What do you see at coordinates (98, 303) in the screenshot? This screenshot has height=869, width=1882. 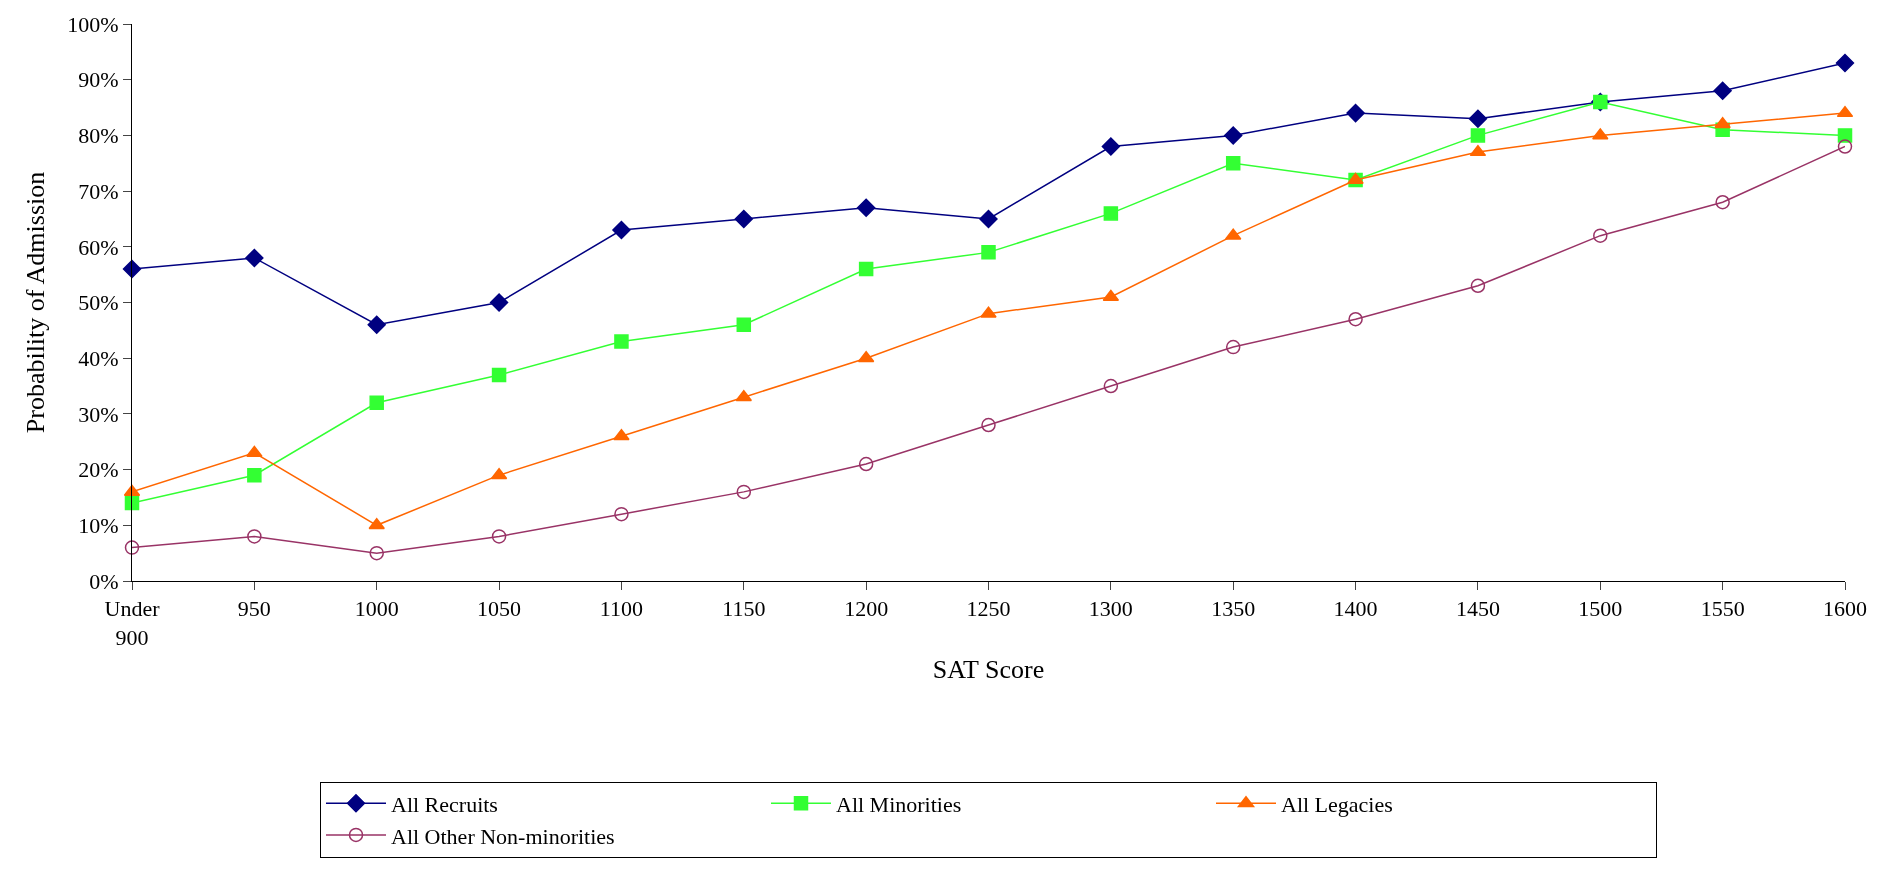 I see `y-tick-label: 50%` at bounding box center [98, 303].